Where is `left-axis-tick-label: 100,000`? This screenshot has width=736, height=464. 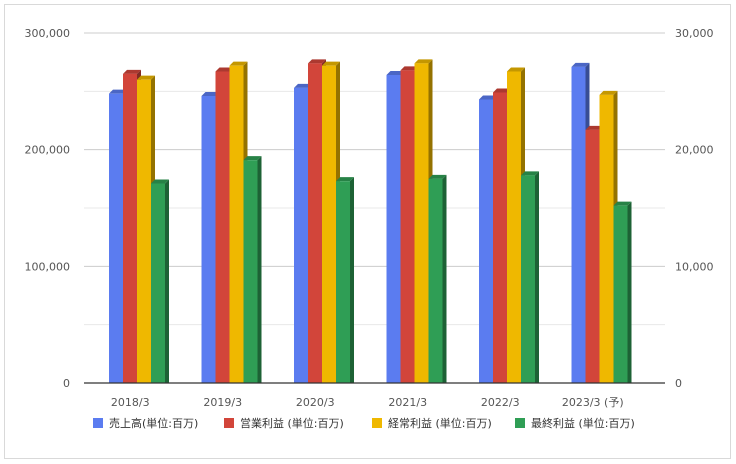 left-axis-tick-label: 100,000 is located at coordinates (48, 266).